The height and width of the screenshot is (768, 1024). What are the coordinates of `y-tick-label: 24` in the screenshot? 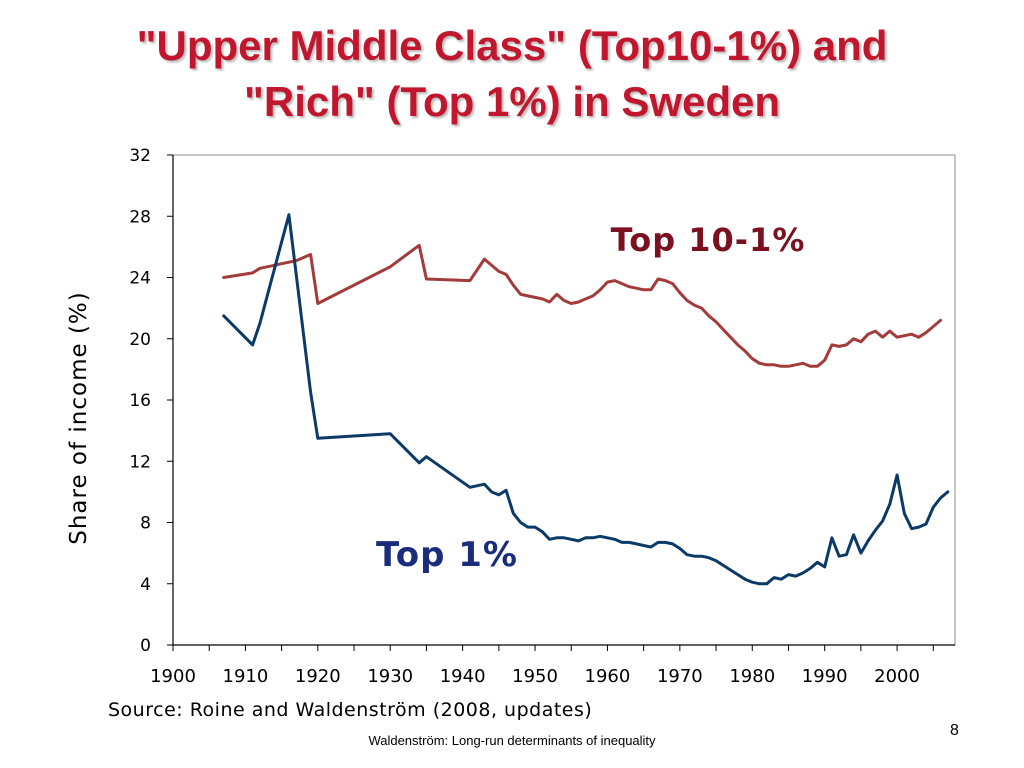 It's located at (140, 279).